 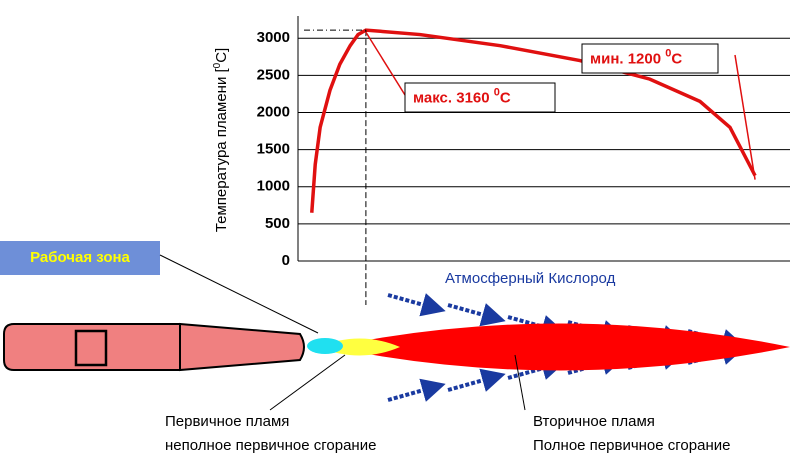 What do you see at coordinates (273, 149) in the screenshot?
I see `y-tick-label: 1500` at bounding box center [273, 149].